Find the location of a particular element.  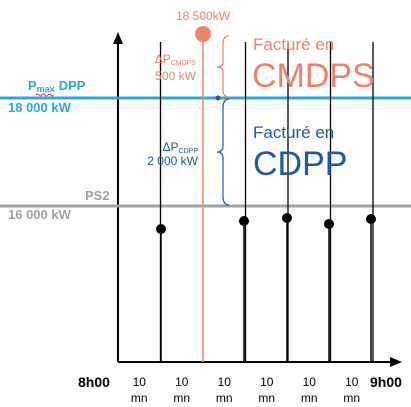

cmdps-billed-name: CMDPS is located at coordinates (313, 76).